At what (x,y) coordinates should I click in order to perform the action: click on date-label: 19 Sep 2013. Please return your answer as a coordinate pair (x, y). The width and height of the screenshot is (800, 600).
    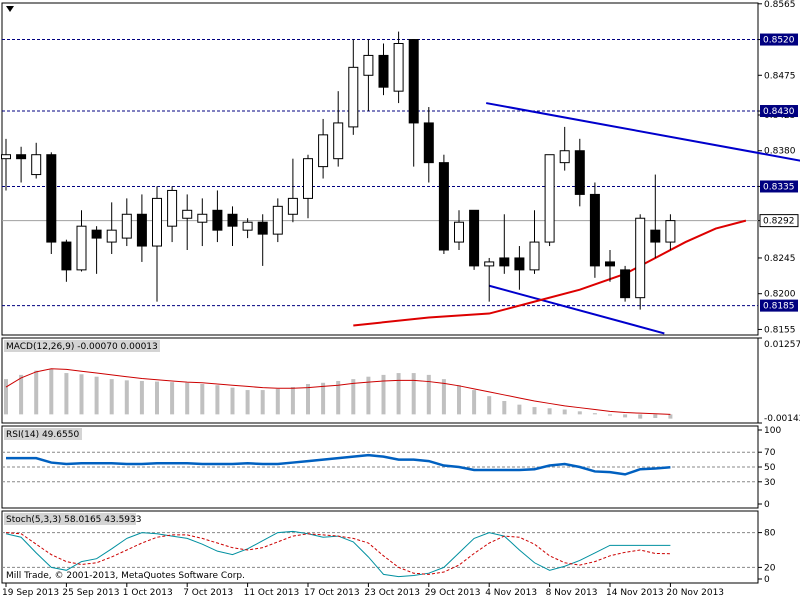
    Looking at the image, I should click on (30, 593).